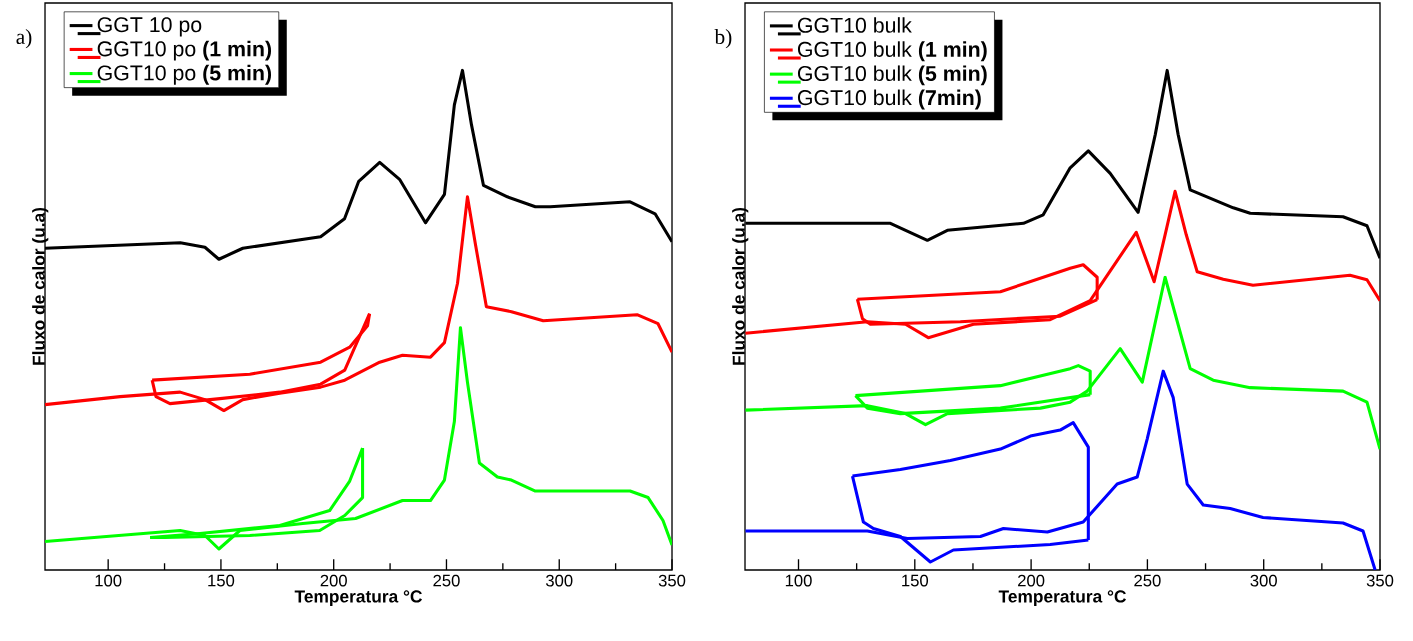 The width and height of the screenshot is (1413, 641). What do you see at coordinates (723, 39) in the screenshot?
I see `chart-title: b)` at bounding box center [723, 39].